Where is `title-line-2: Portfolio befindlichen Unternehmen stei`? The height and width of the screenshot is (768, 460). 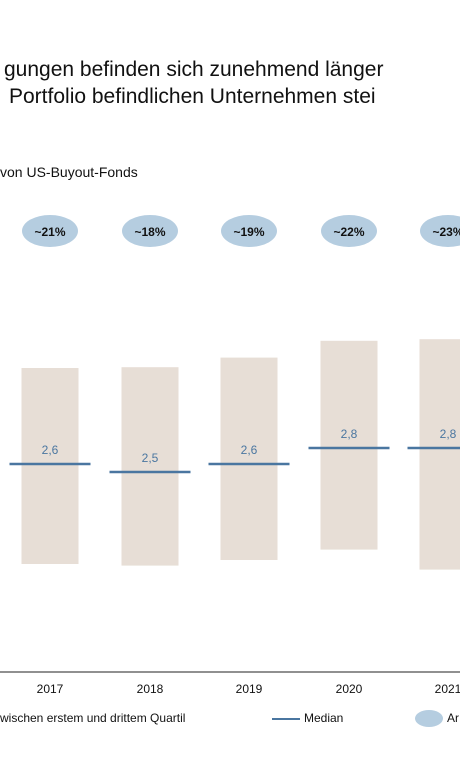 title-line-2: Portfolio befindlichen Unternehmen stei is located at coordinates (192, 96).